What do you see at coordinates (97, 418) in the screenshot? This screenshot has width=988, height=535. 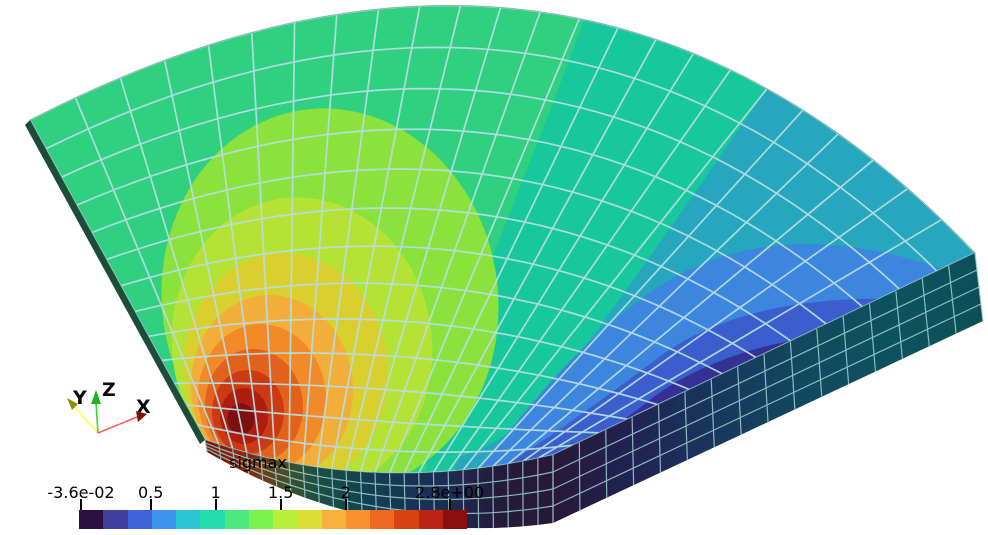 I see `z-axis-line` at bounding box center [97, 418].